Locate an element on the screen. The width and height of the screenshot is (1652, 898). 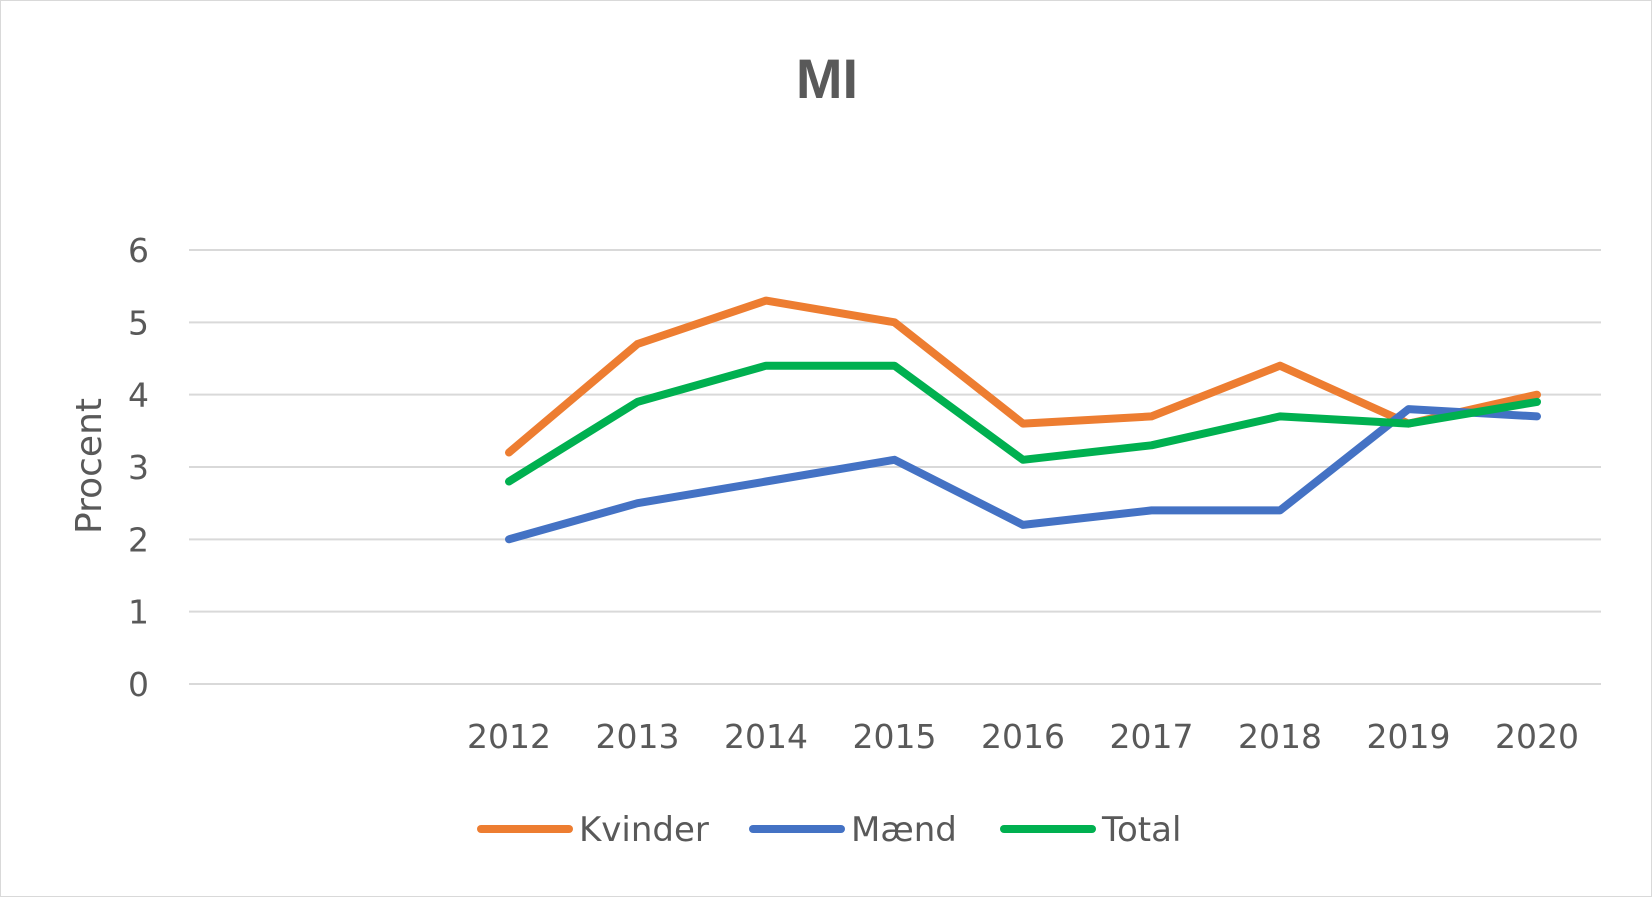
y-tick-label: 0 is located at coordinates (138, 684).